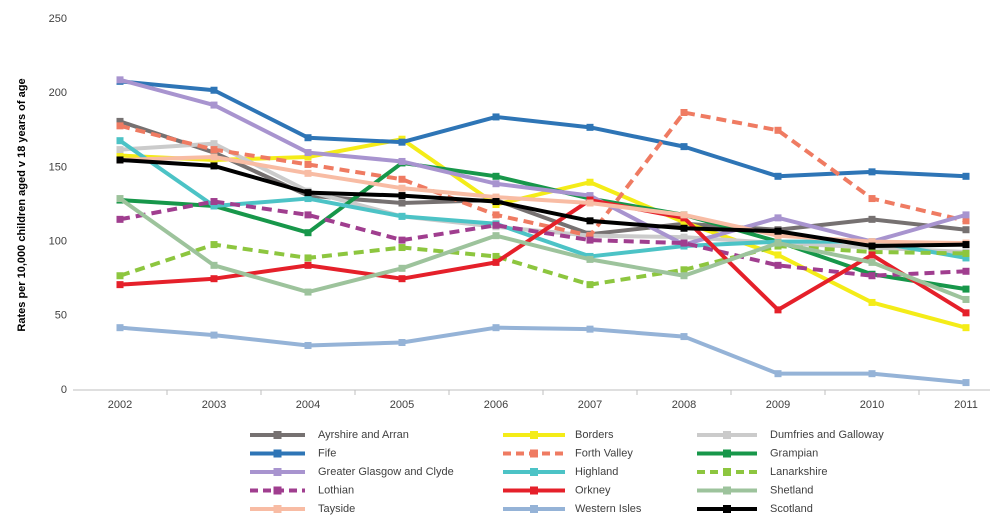 The height and width of the screenshot is (515, 996). I want to click on x-tick-label: 2002, so click(120, 405).